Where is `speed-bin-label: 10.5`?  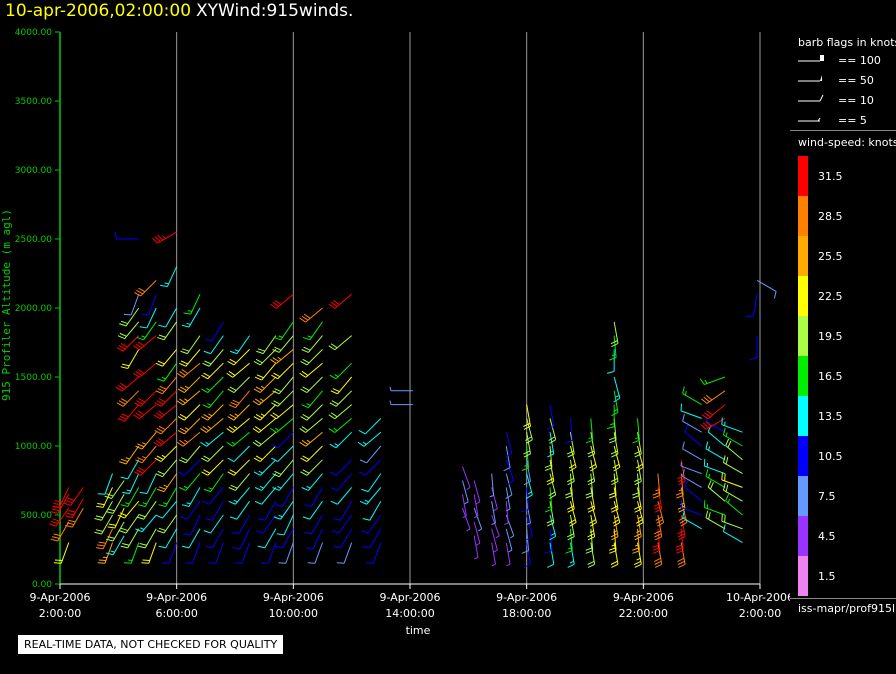
speed-bin-label: 10.5 is located at coordinates (830, 456).